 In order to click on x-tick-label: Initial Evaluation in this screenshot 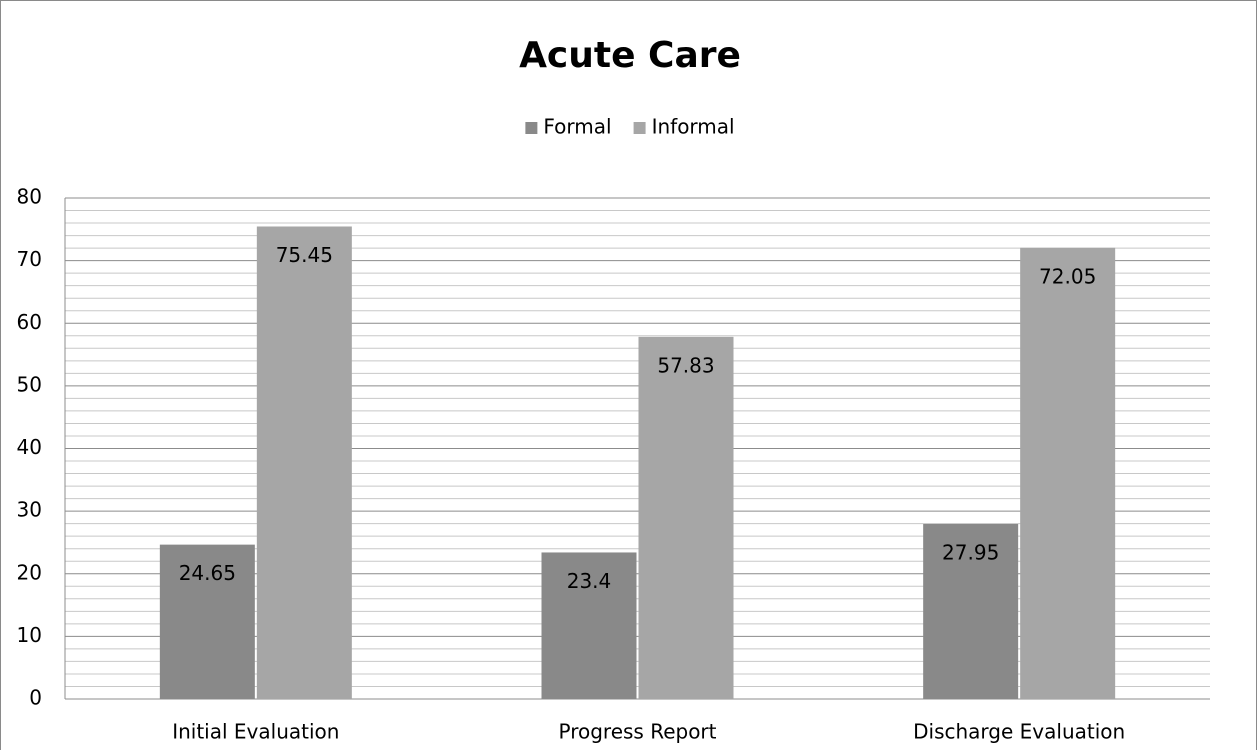, I will do `click(255, 732)`.